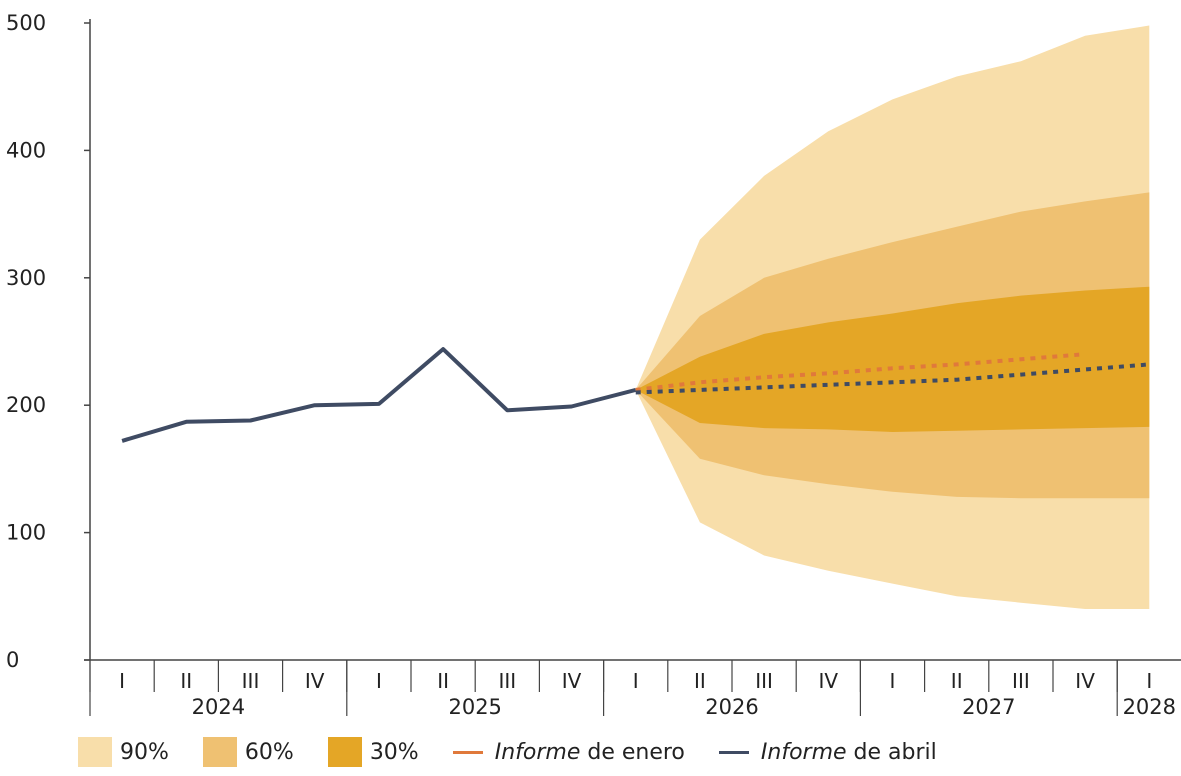  Describe the element at coordinates (891, 752) in the screenshot. I see `legend-abril-rest: de abril` at that location.